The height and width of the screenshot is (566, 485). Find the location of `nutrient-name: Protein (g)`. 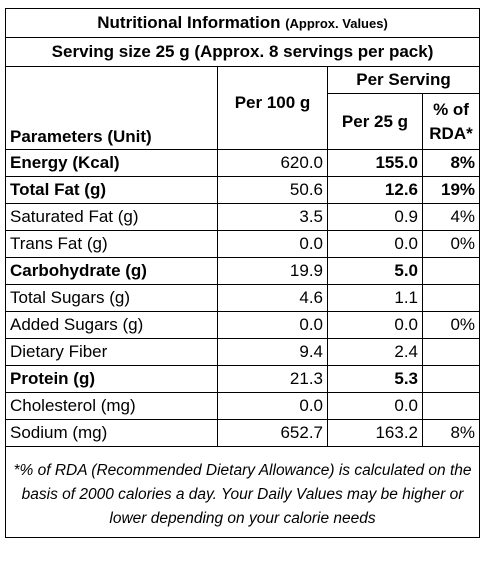

nutrient-name: Protein (g) is located at coordinates (111, 379).